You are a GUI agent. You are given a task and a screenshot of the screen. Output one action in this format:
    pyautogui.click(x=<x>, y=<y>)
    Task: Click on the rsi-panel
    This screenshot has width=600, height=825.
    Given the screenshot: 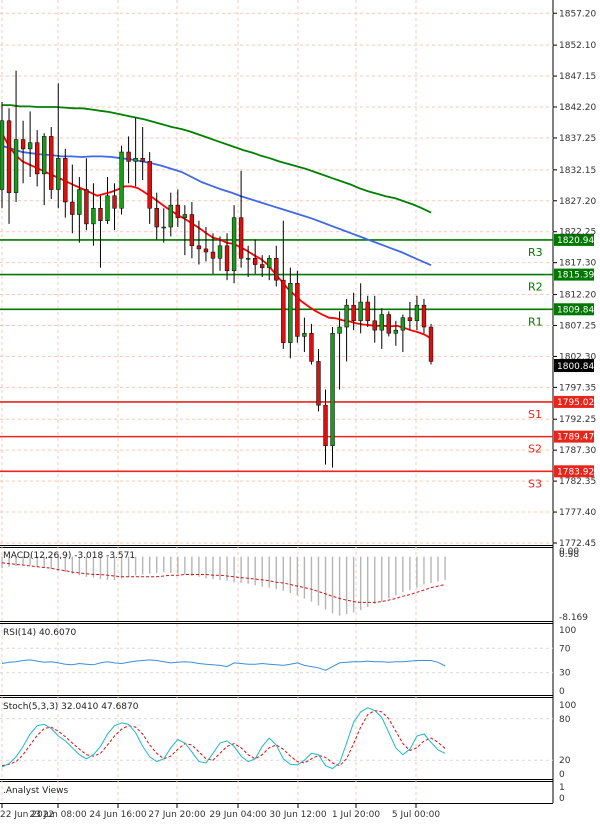 What is the action you would take?
    pyautogui.click(x=276, y=660)
    